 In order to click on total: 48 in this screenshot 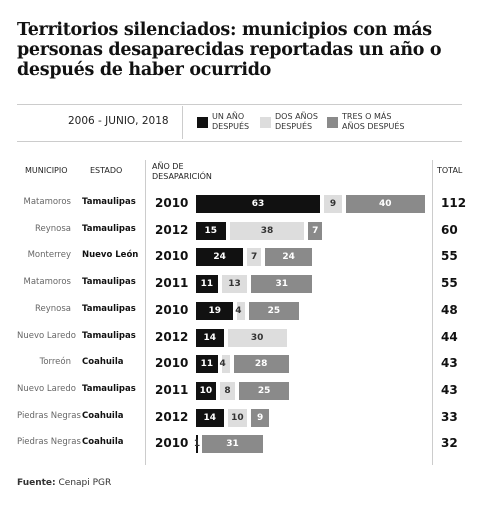, I will do `click(449, 309)`.